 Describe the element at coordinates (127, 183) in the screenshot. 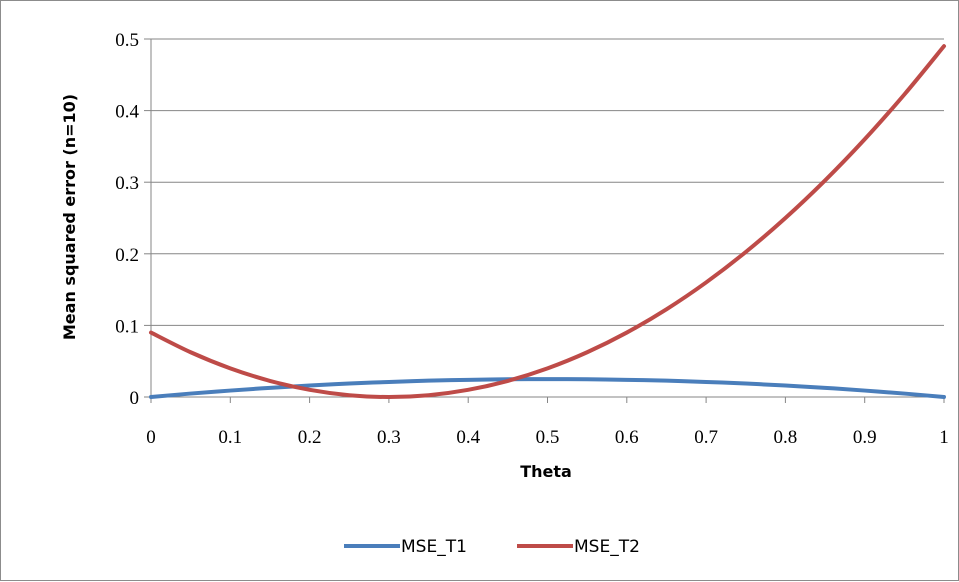

I see `y-tick-label: 0.3` at that location.